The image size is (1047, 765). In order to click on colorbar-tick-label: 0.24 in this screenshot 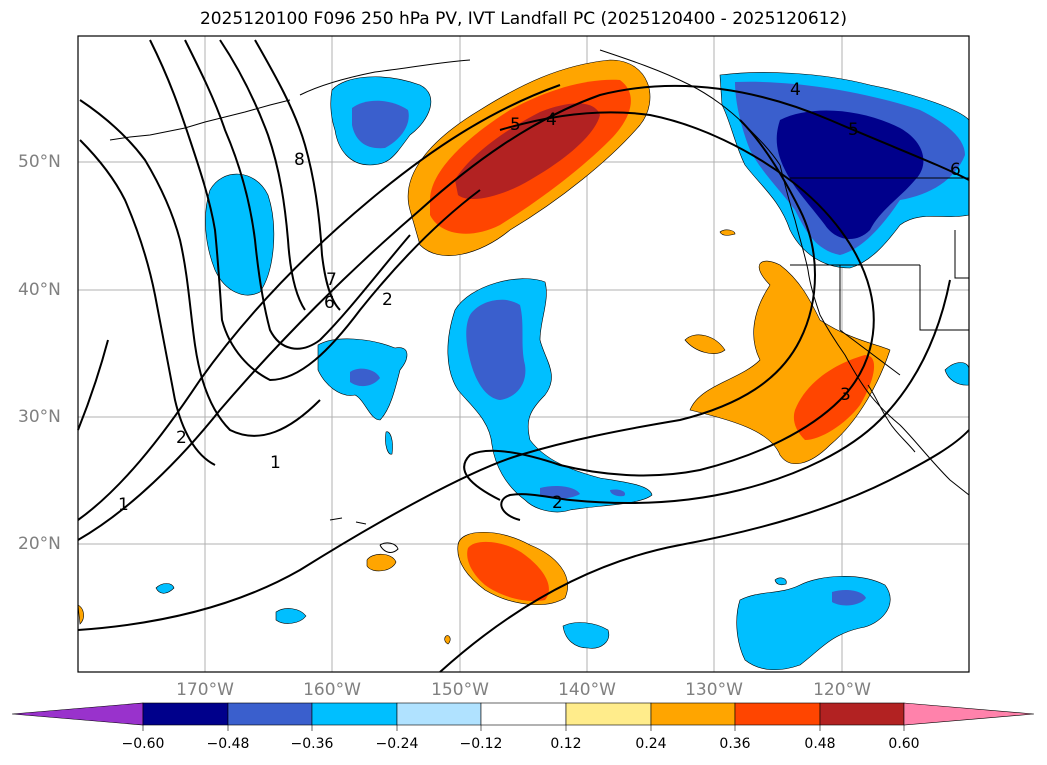, I will do `click(651, 744)`.